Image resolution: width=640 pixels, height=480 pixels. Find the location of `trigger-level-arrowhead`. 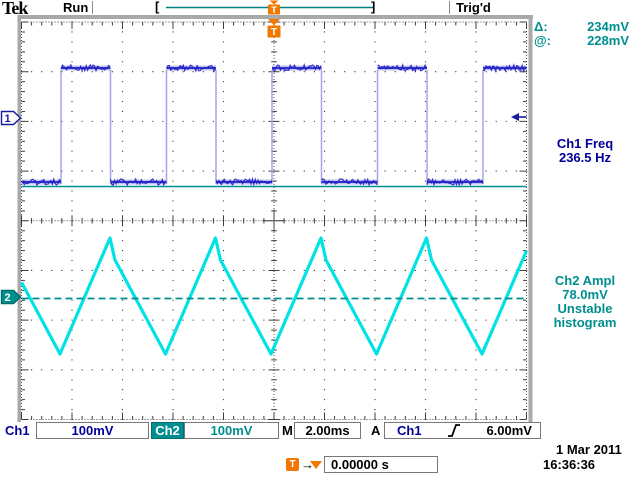

trigger-level-arrowhead is located at coordinates (515, 117).